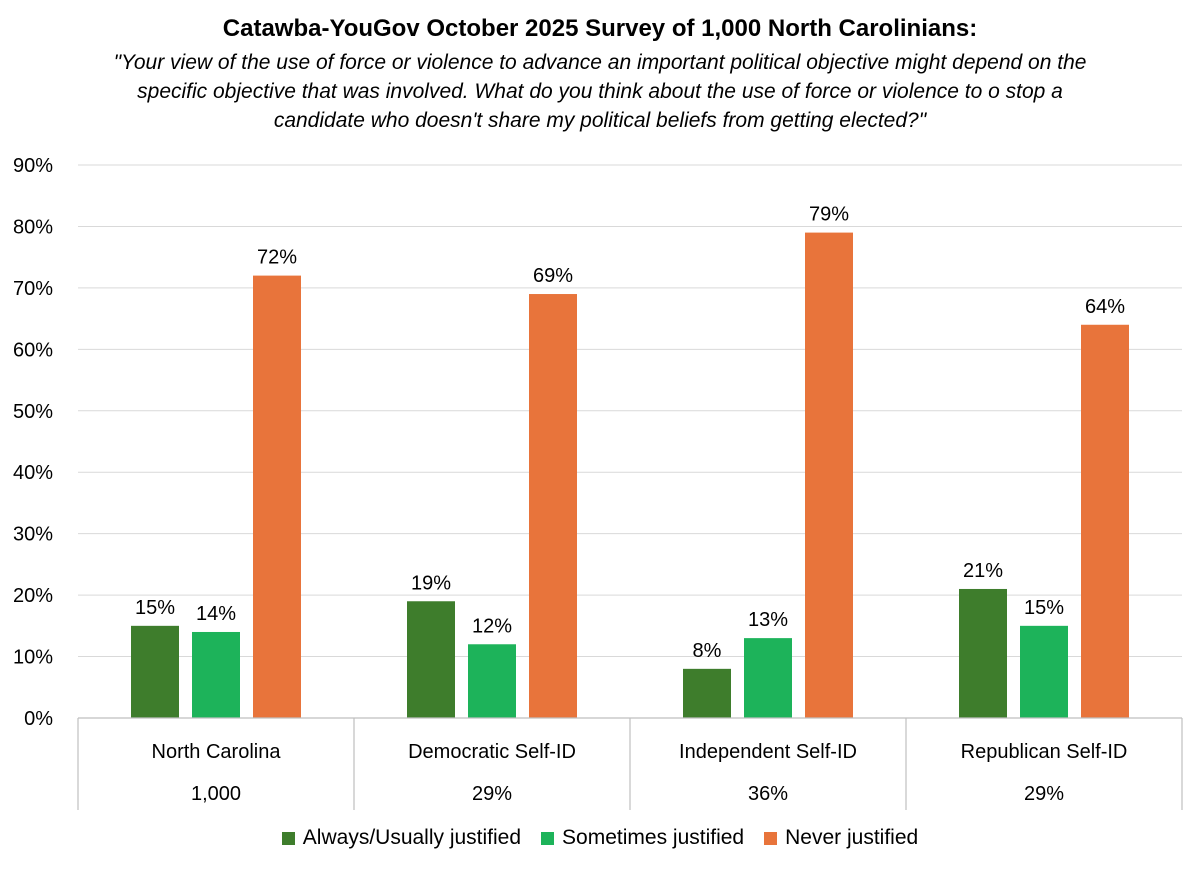  What do you see at coordinates (548, 838) in the screenshot?
I see `legend-swatch-sometimes` at bounding box center [548, 838].